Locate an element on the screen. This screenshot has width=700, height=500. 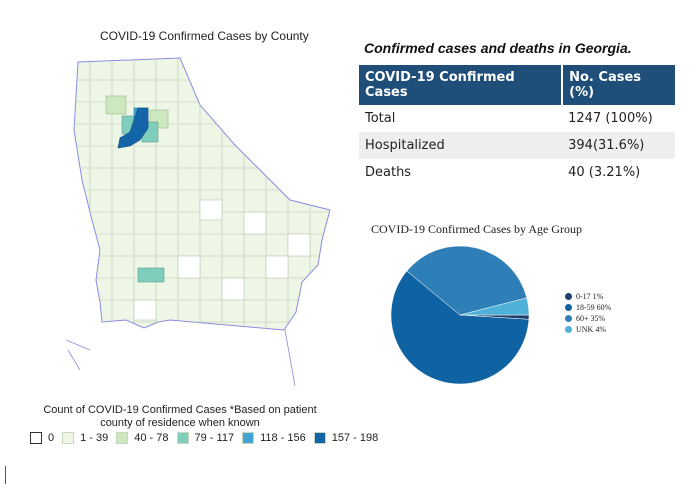
legend-label: 0 is located at coordinates (51, 438).